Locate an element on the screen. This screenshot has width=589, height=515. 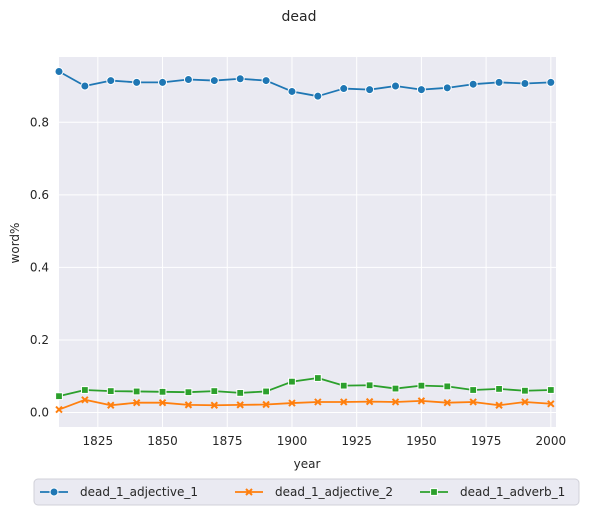
x-axis-ticks: 1825 1850 1875 1900 1925 1950 1975 2000 is located at coordinates (325, 441).